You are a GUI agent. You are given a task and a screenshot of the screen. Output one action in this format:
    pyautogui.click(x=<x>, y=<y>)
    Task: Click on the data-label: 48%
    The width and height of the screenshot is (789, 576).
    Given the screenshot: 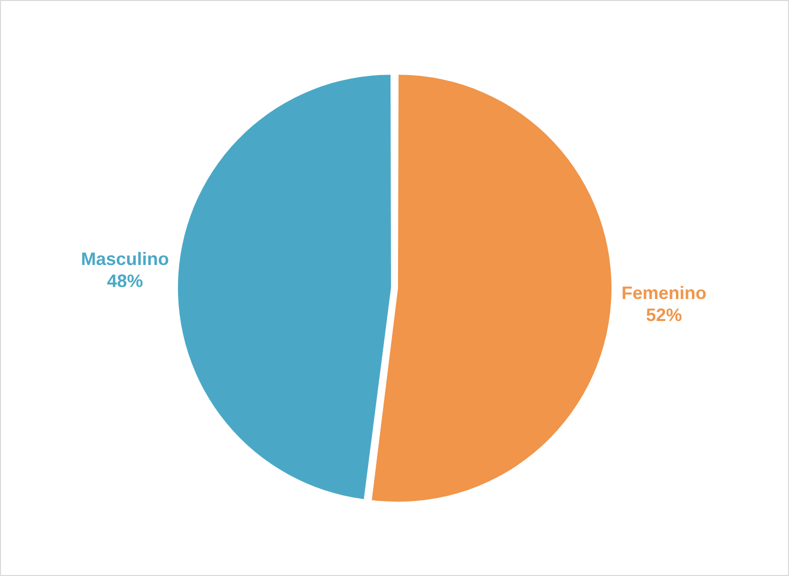 What is the action you would take?
    pyautogui.click(x=125, y=281)
    